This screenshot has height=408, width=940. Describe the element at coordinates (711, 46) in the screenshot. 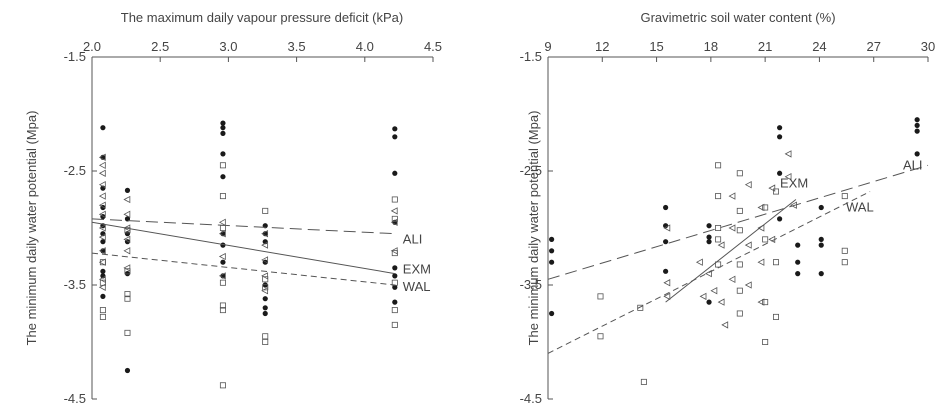

I see `x-tick-label: 18` at that location.